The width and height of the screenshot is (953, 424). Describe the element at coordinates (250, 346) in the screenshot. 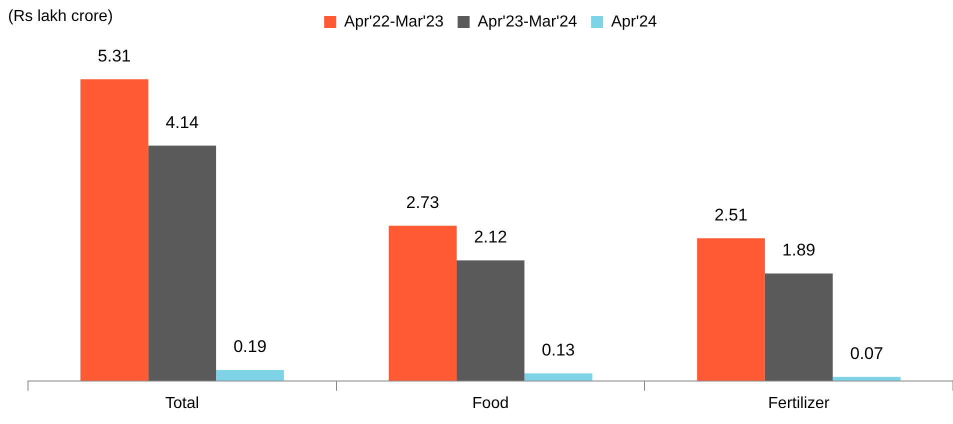

I see `data-label: 0.19` at that location.